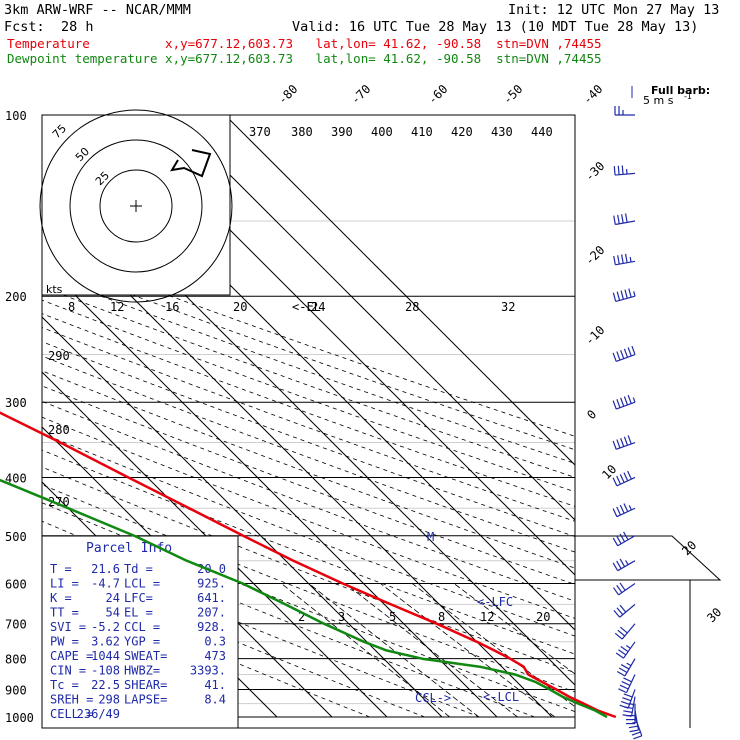 The width and height of the screenshot is (740, 740). Describe the element at coordinates (142, 642) in the screenshot. I see `parcel-info-cell: YGP =` at that location.